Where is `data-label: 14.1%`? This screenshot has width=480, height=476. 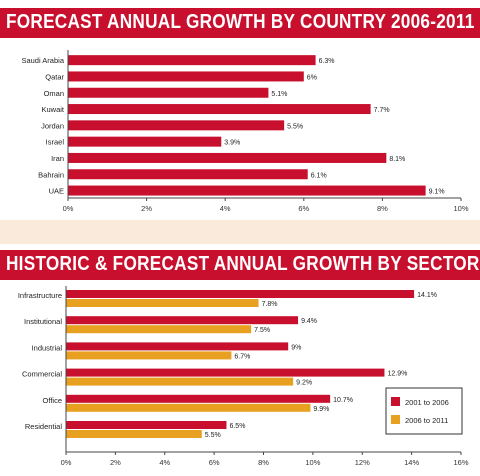 data-label: 14.1% is located at coordinates (427, 295).